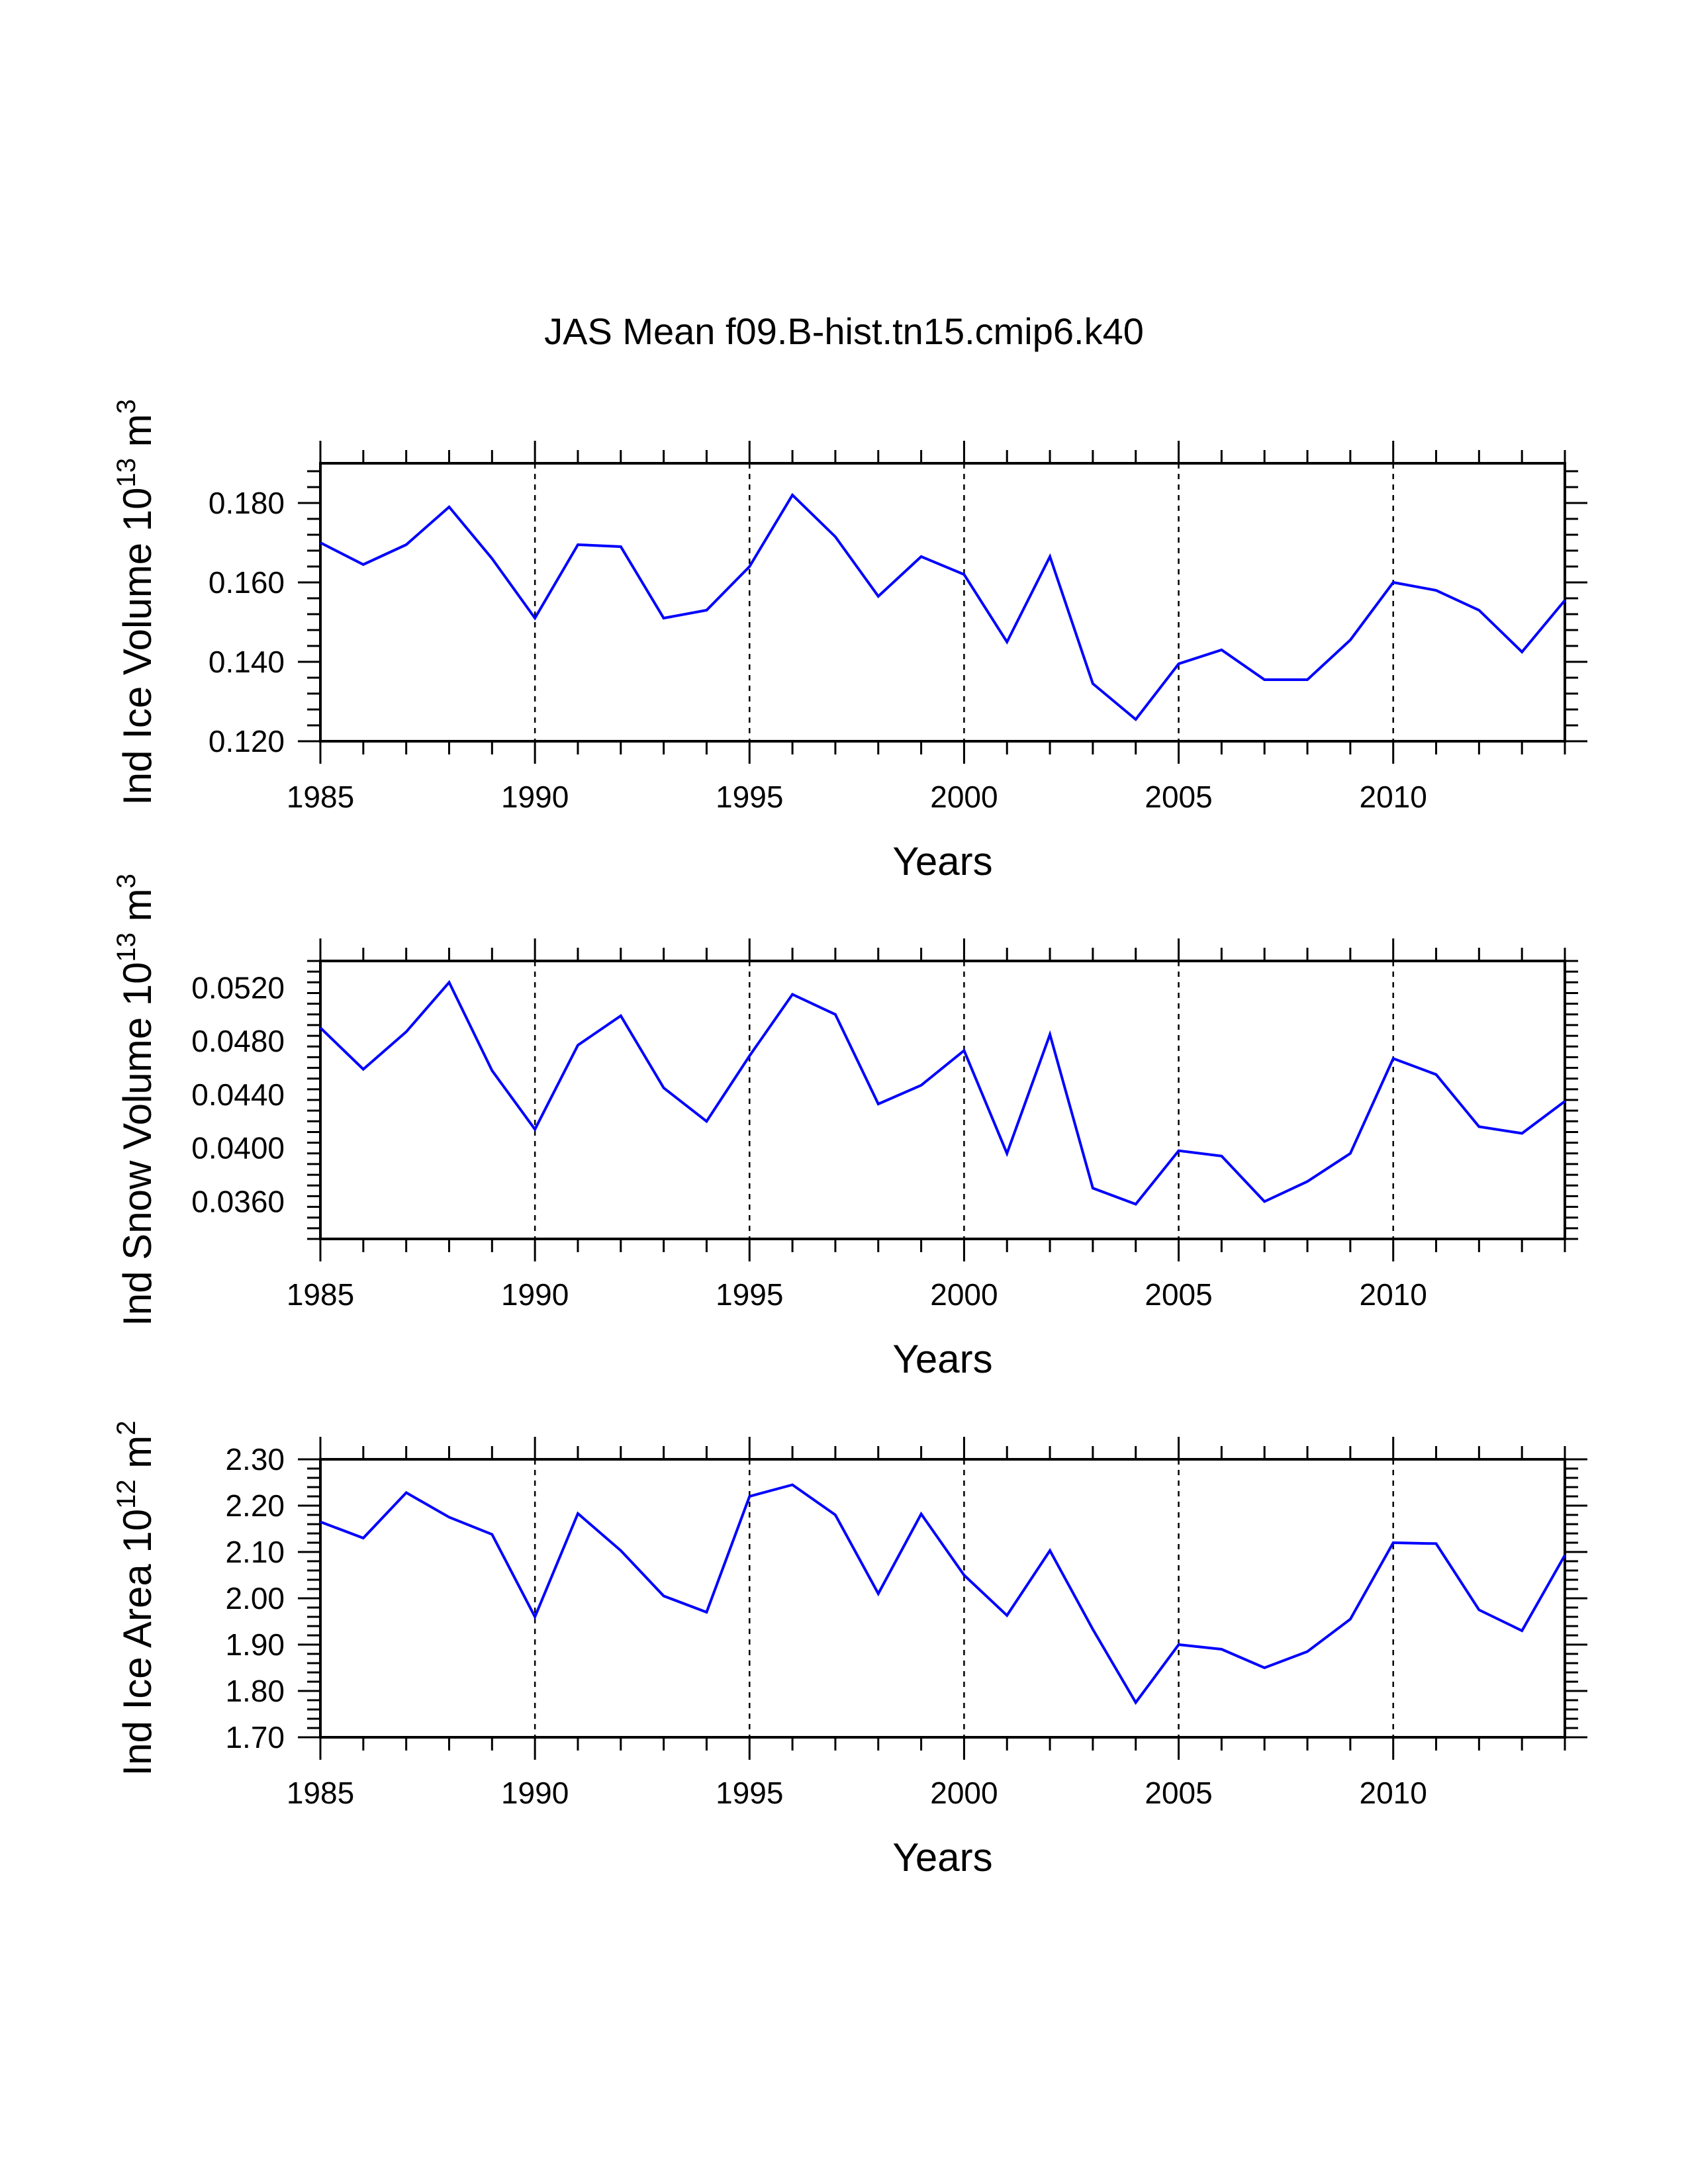 The image size is (1688, 2184). I want to click on y-tick-label: 0.0520, so click(238, 987).